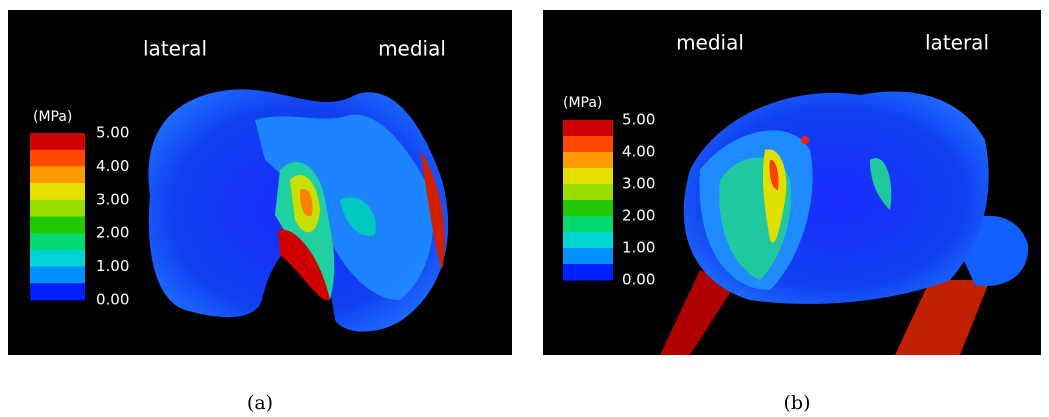  What do you see at coordinates (797, 403) in the screenshot?
I see `caption: (b)` at bounding box center [797, 403].